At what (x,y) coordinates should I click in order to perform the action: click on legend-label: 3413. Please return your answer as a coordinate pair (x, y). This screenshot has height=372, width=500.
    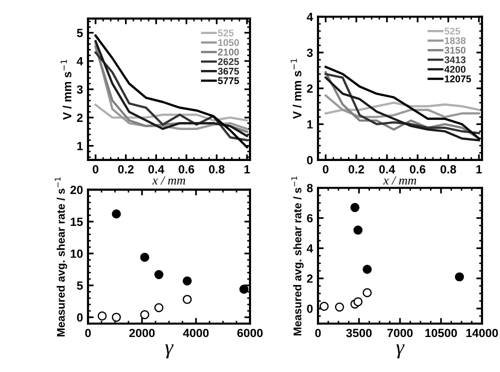
    Looking at the image, I should click on (455, 60).